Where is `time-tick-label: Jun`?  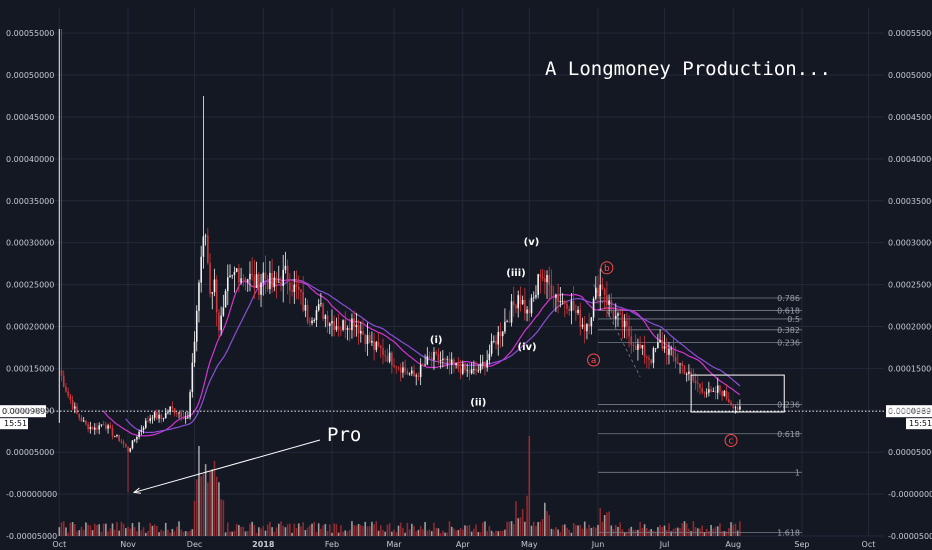
time-tick-label: Jun is located at coordinates (598, 544).